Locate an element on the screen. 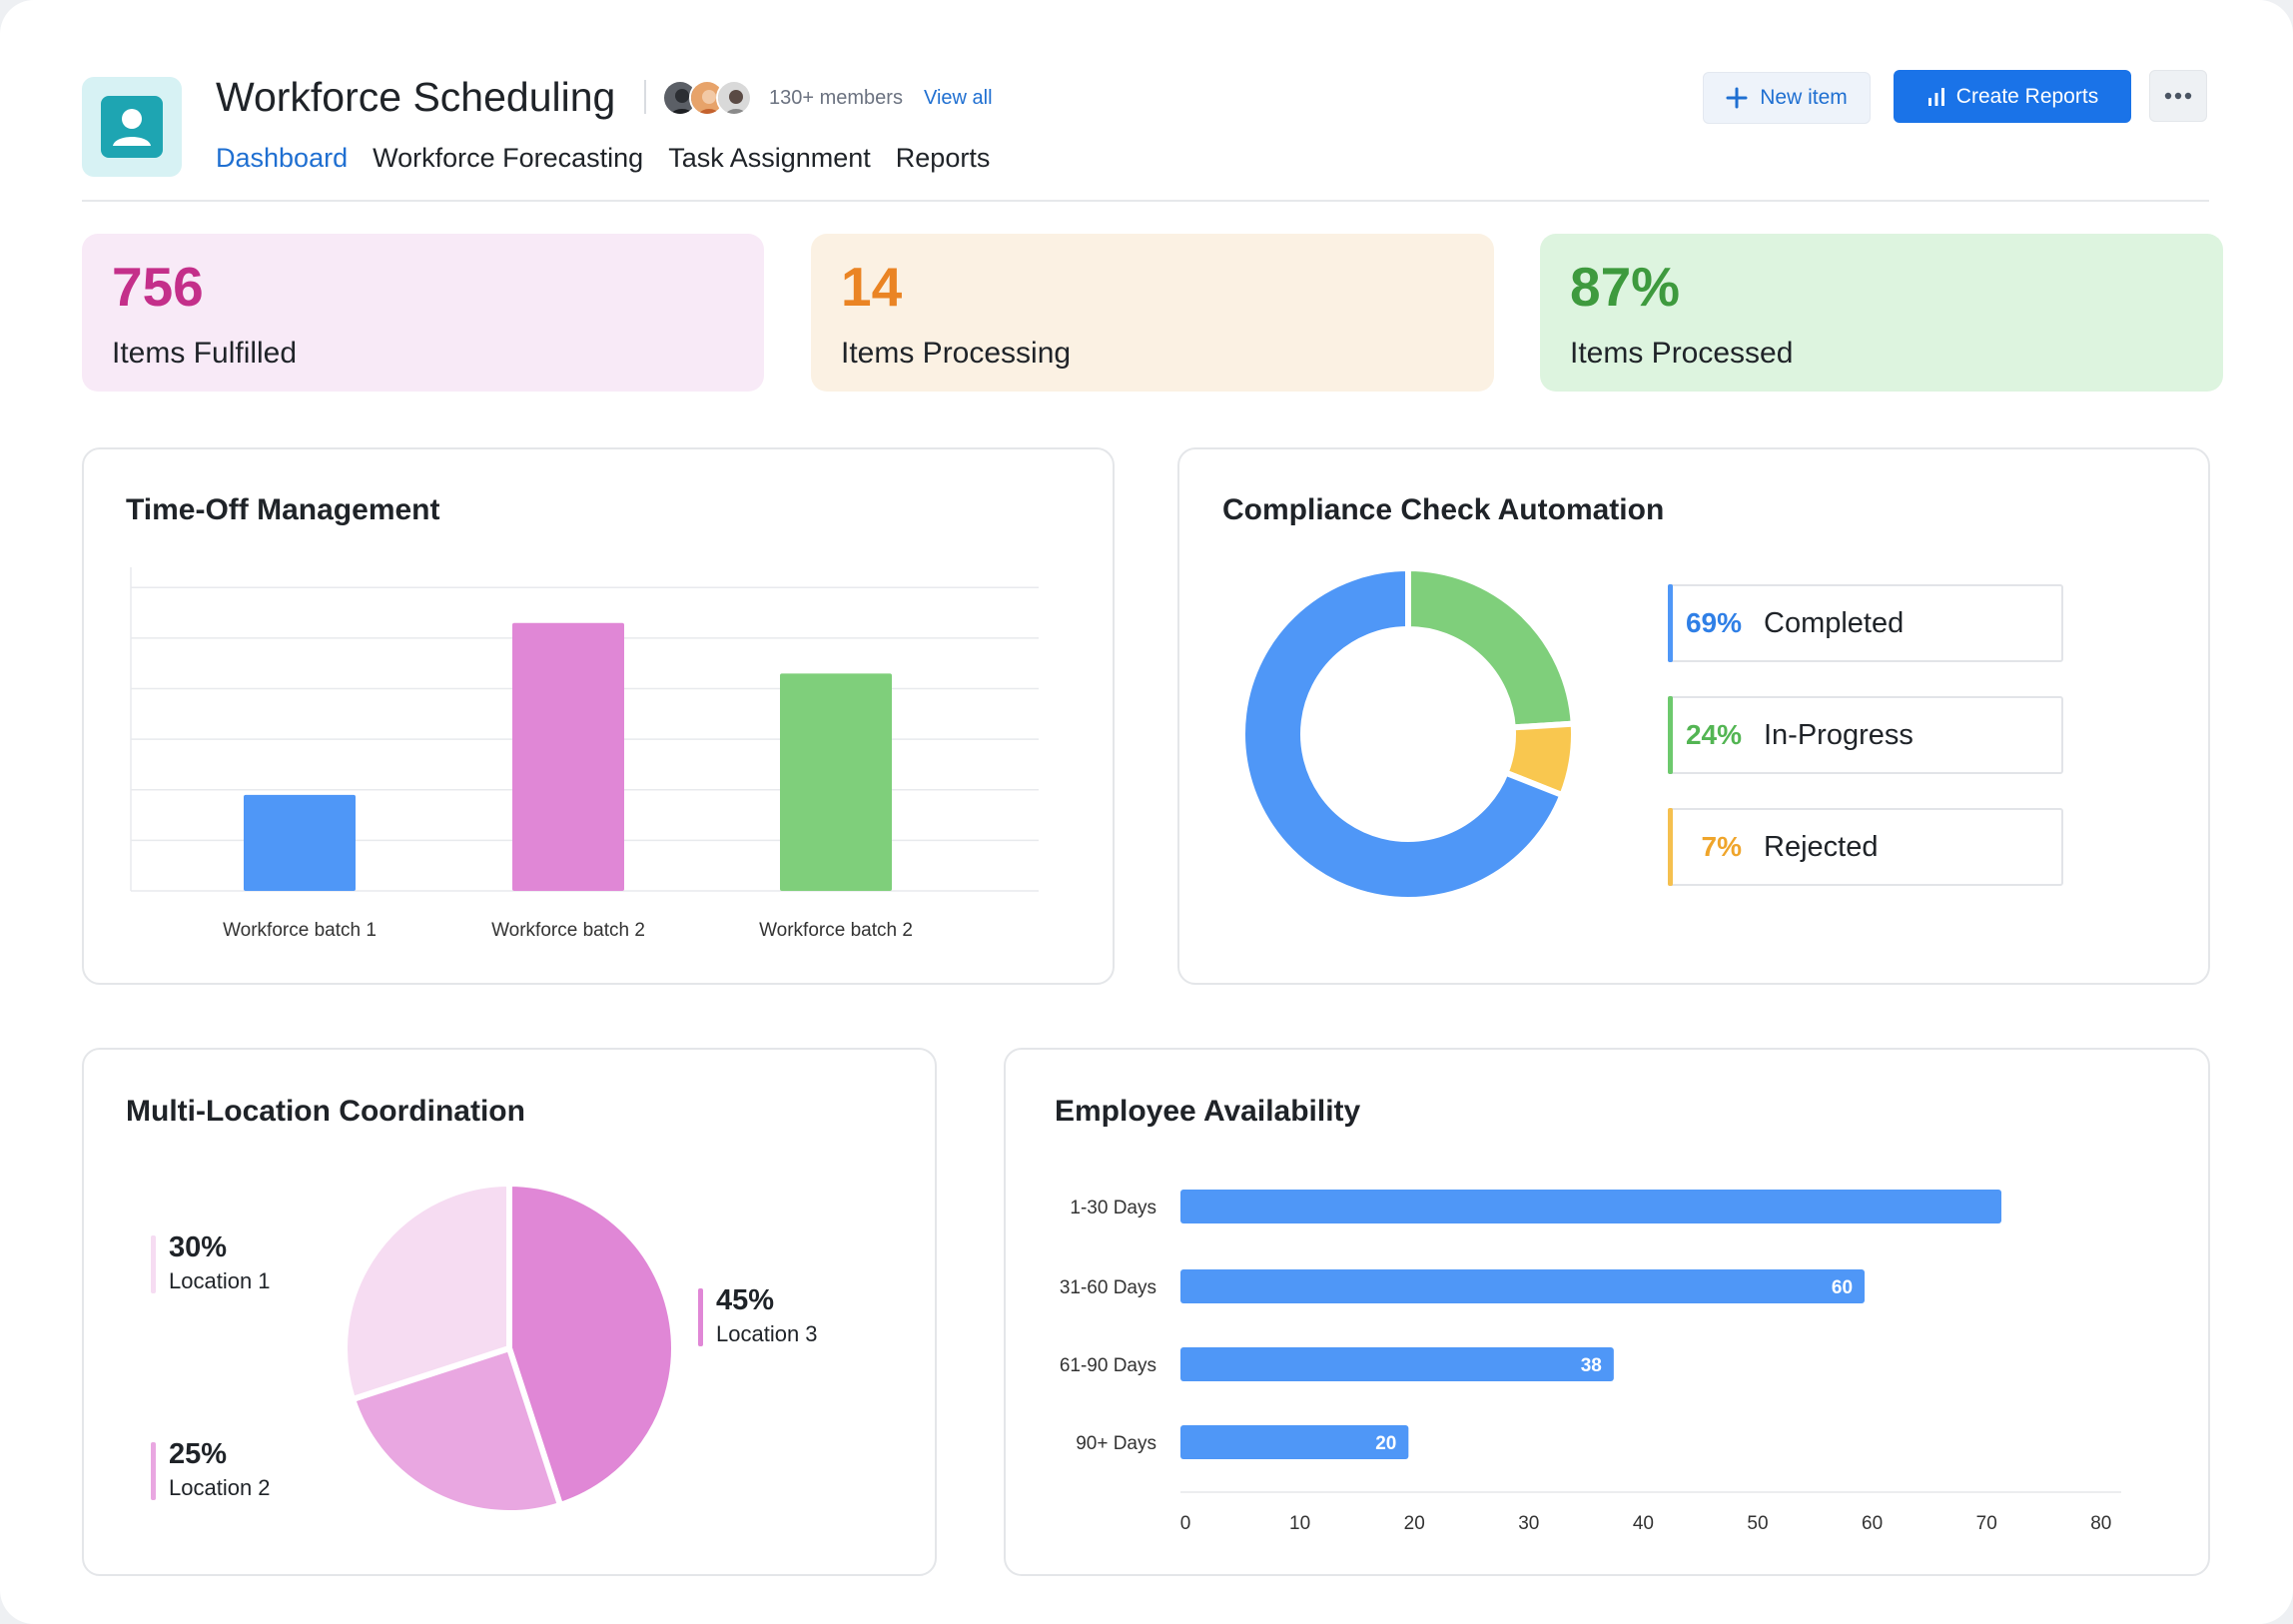 The width and height of the screenshot is (2293, 1624). stat-value: 87% is located at coordinates (1625, 287).